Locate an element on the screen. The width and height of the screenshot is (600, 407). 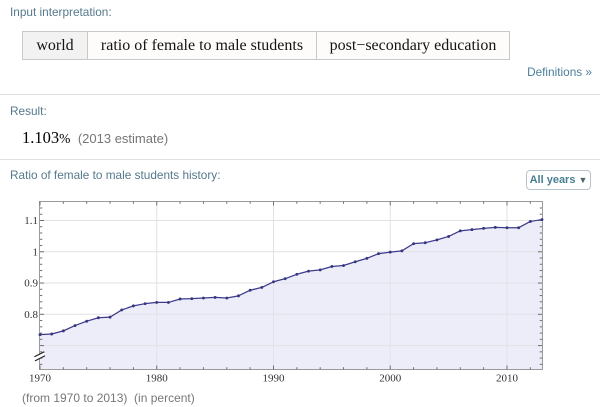
svg-text: 1990 is located at coordinates (273, 379).